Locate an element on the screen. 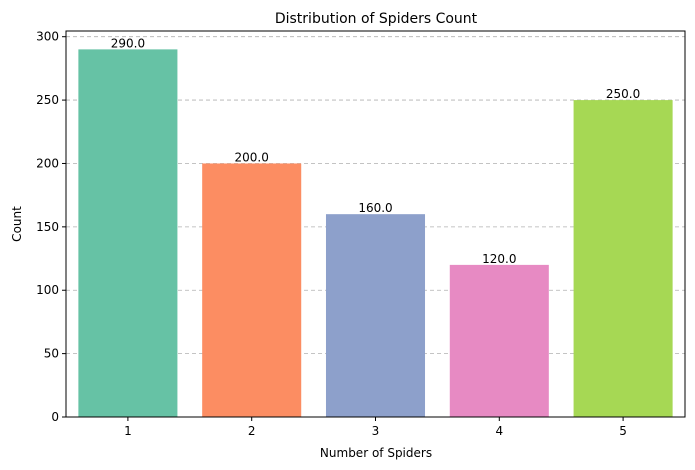  x-tick-label: 1 is located at coordinates (128, 431).